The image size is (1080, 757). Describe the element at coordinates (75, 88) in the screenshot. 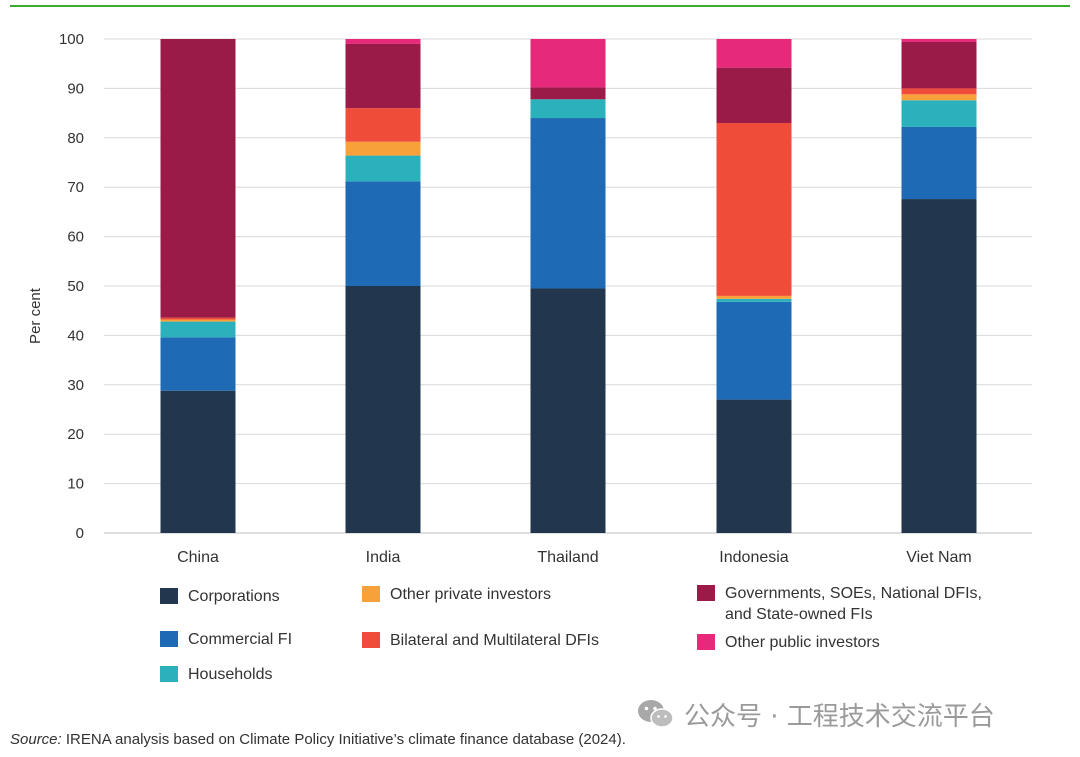

I see `y-tick-label: 90` at that location.